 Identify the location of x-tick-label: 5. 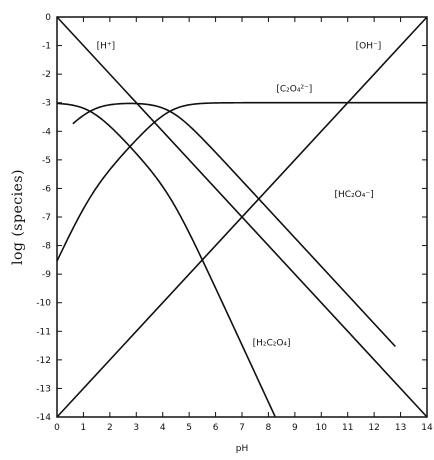
(189, 428).